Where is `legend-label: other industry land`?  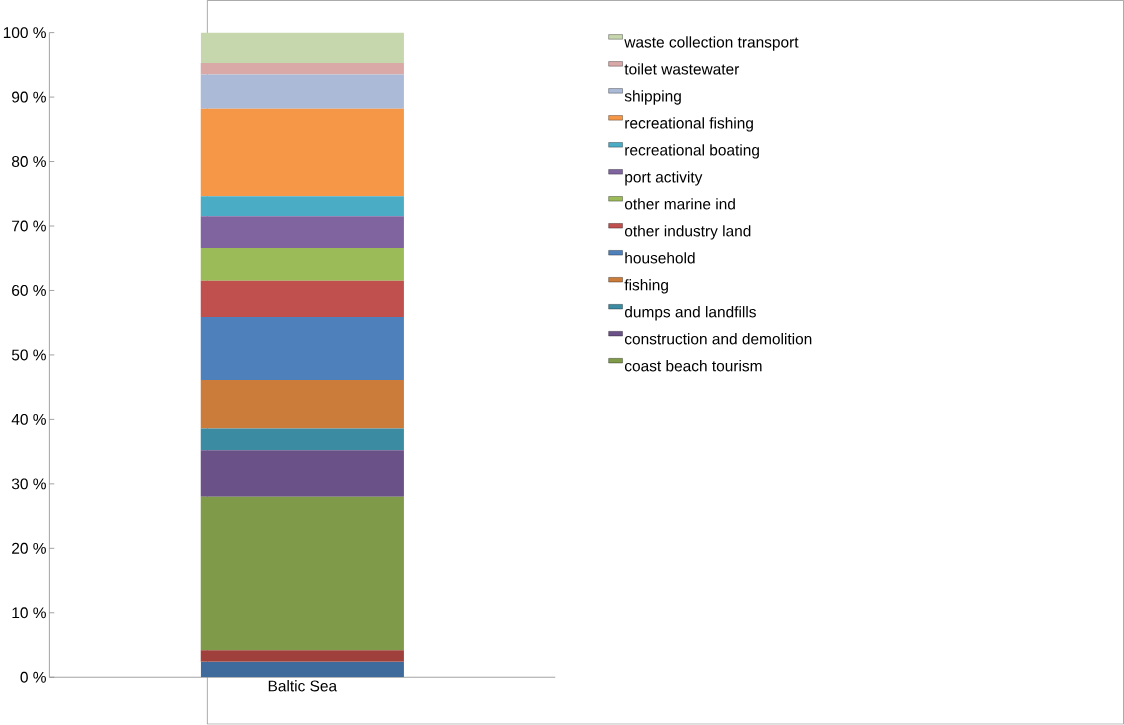 legend-label: other industry land is located at coordinates (687, 232).